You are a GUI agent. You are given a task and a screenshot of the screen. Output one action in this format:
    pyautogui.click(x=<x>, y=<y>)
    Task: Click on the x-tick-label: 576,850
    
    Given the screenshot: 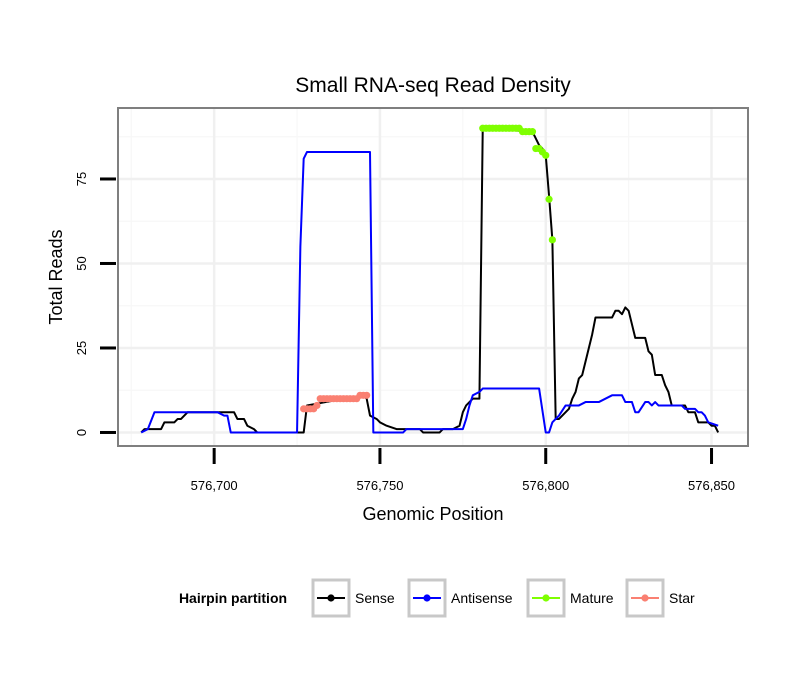 What is the action you would take?
    pyautogui.click(x=711, y=485)
    